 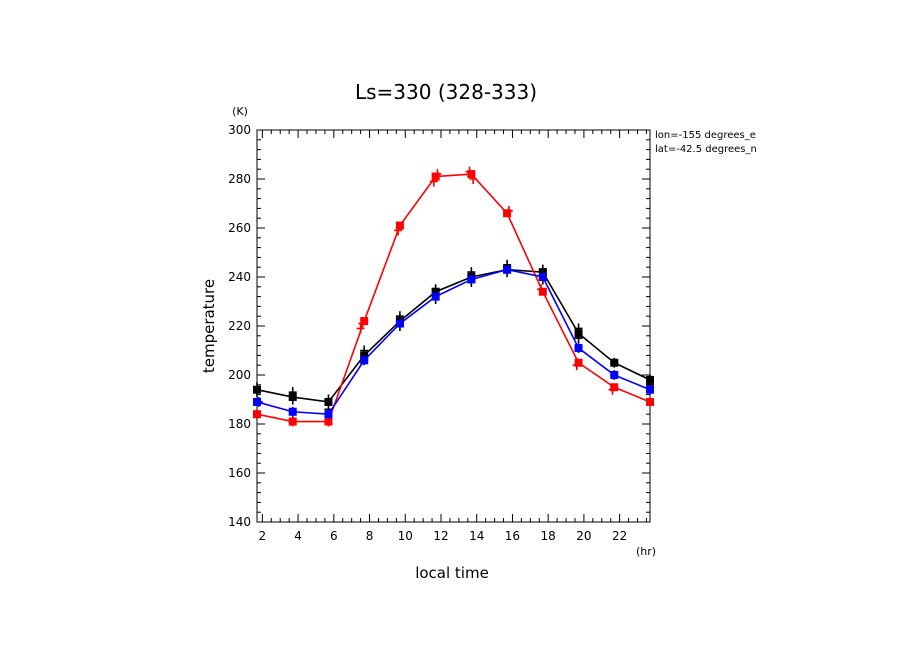 What do you see at coordinates (619, 536) in the screenshot?
I see `x-tick-label: 22` at bounding box center [619, 536].